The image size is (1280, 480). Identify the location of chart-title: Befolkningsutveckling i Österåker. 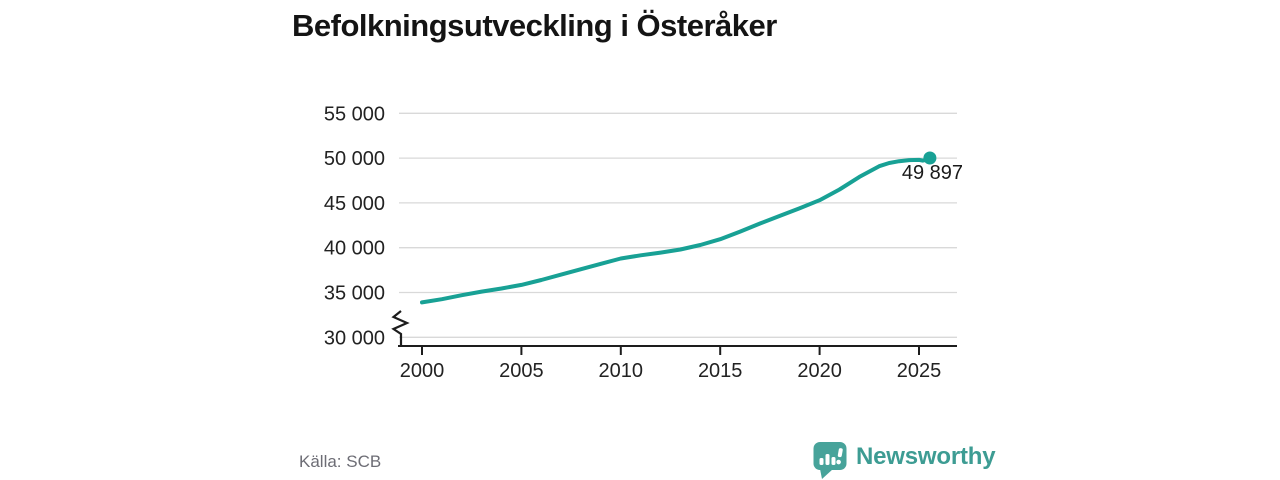
(534, 25).